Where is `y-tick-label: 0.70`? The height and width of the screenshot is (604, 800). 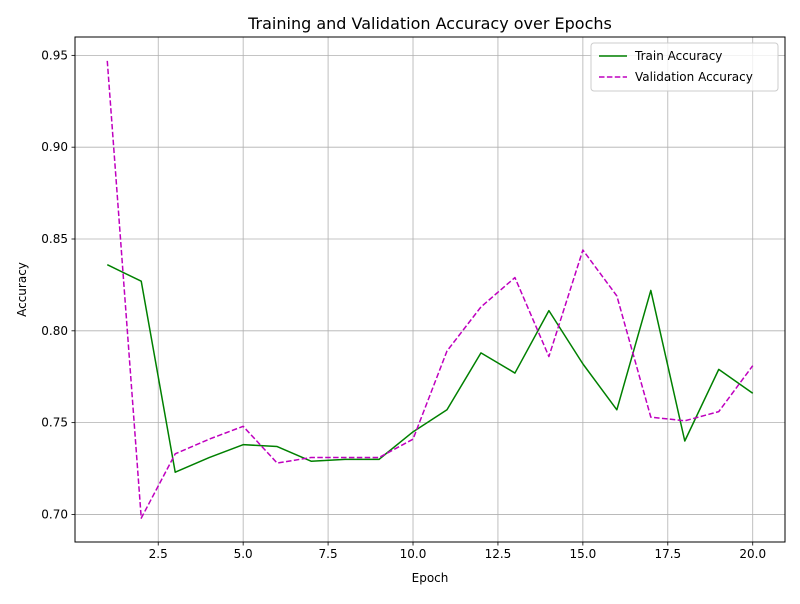
y-tick-label: 0.70 is located at coordinates (54, 514).